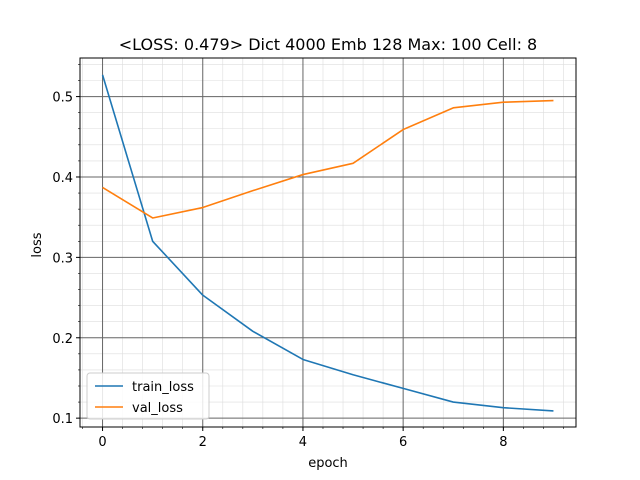 Image resolution: width=640 pixels, height=480 pixels. Describe the element at coordinates (62, 419) in the screenshot. I see `y-tick-label: 0.1` at that location.